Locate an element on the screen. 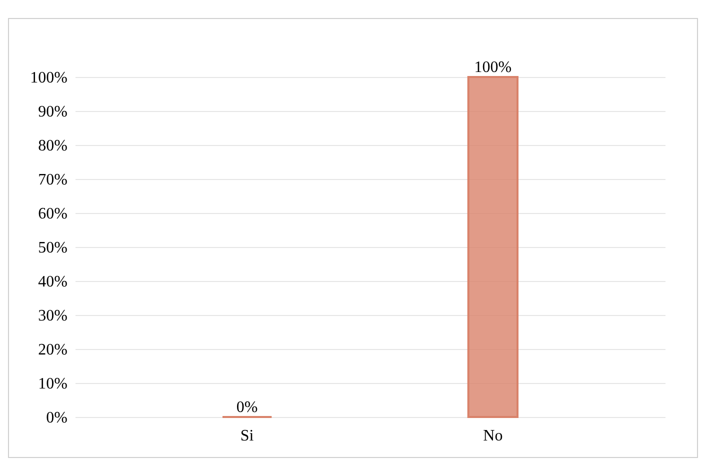 Image resolution: width=708 pixels, height=464 pixels. y-tick-label: 100% is located at coordinates (49, 78).